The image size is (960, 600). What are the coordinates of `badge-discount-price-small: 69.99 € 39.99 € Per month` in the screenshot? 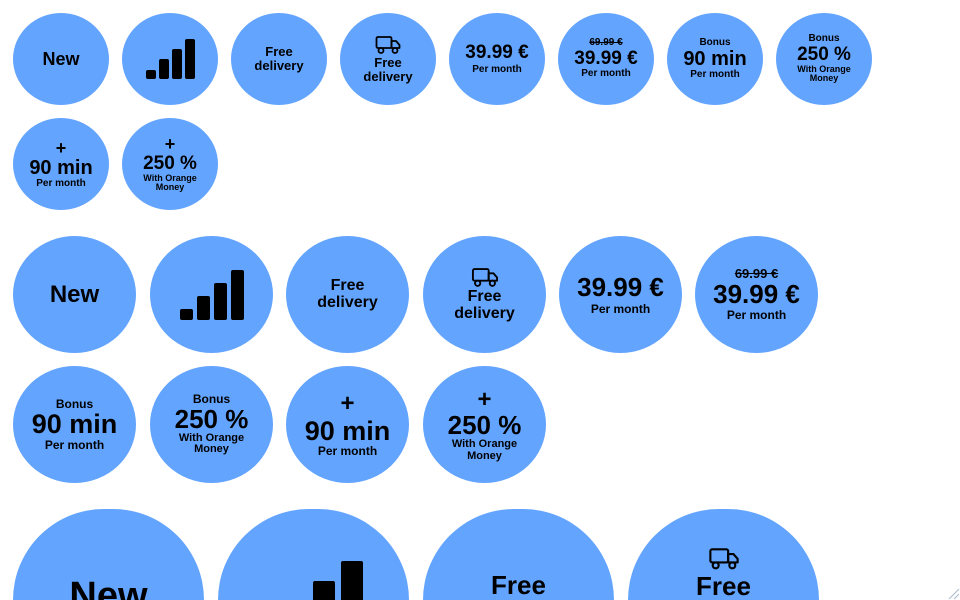 It's located at (606, 59).